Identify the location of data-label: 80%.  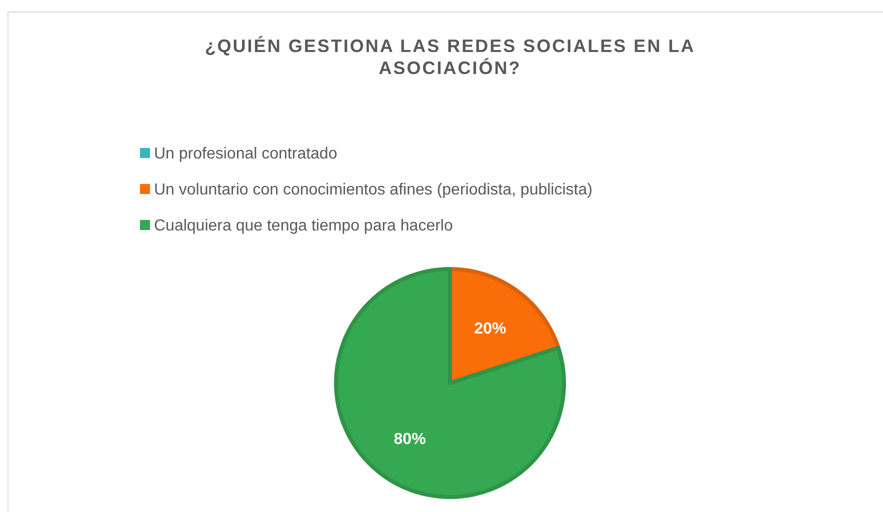
(410, 439).